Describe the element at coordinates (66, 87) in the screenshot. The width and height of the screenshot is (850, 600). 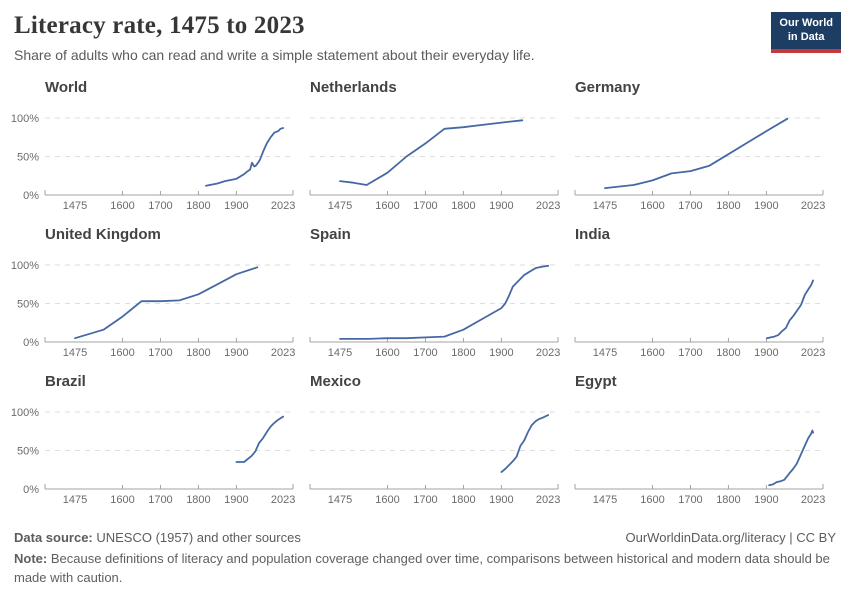
I see `facet-title: World` at that location.